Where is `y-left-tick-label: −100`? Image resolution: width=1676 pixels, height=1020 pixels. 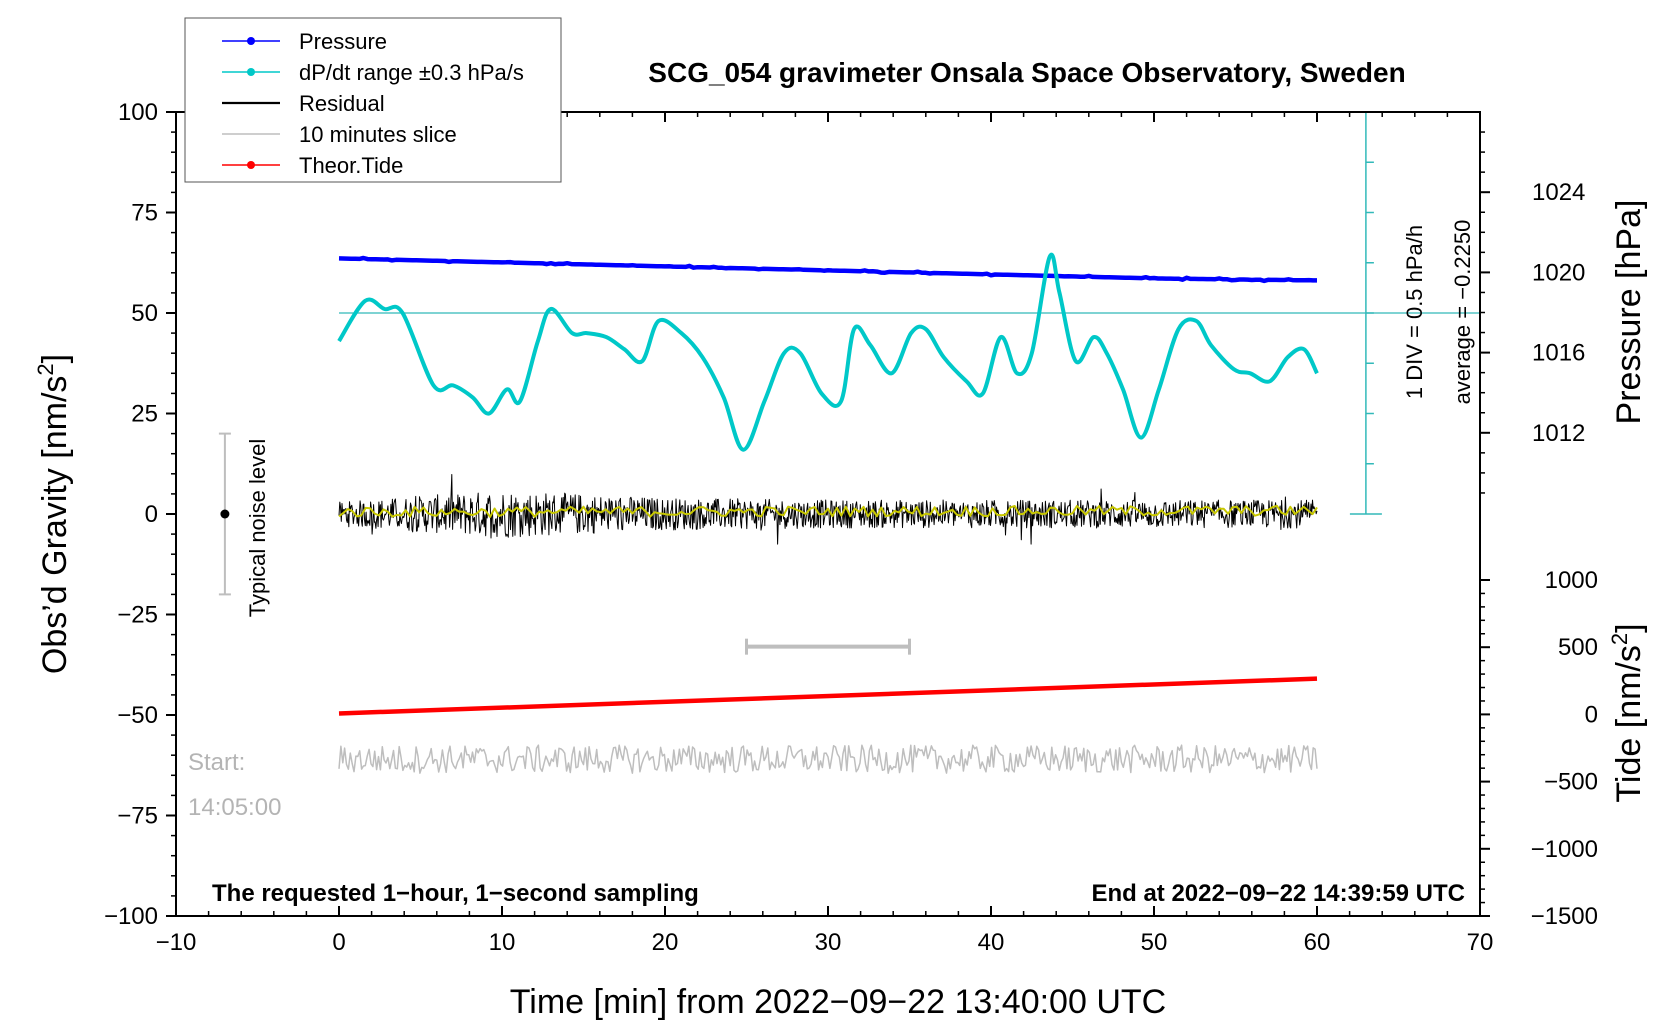 y-left-tick-label: −100 is located at coordinates (131, 916).